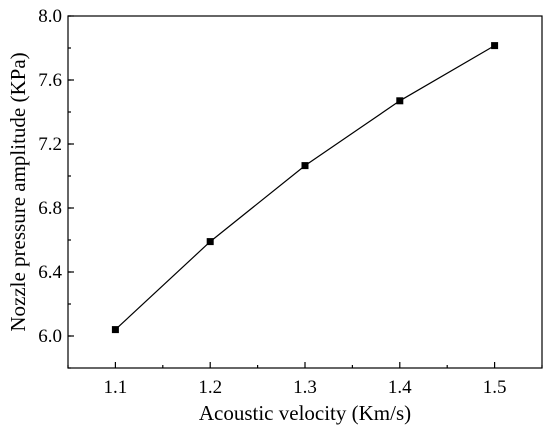 The width and height of the screenshot is (550, 434). Describe the element at coordinates (305, 413) in the screenshot. I see `x-axis-title: Acoustic velocity (Km/s)` at that location.